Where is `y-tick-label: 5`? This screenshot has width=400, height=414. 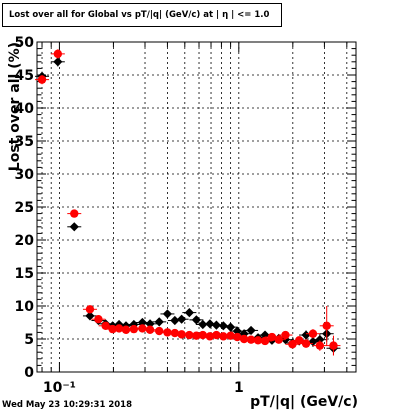 y-tick-label: 5 is located at coordinates (29, 340).